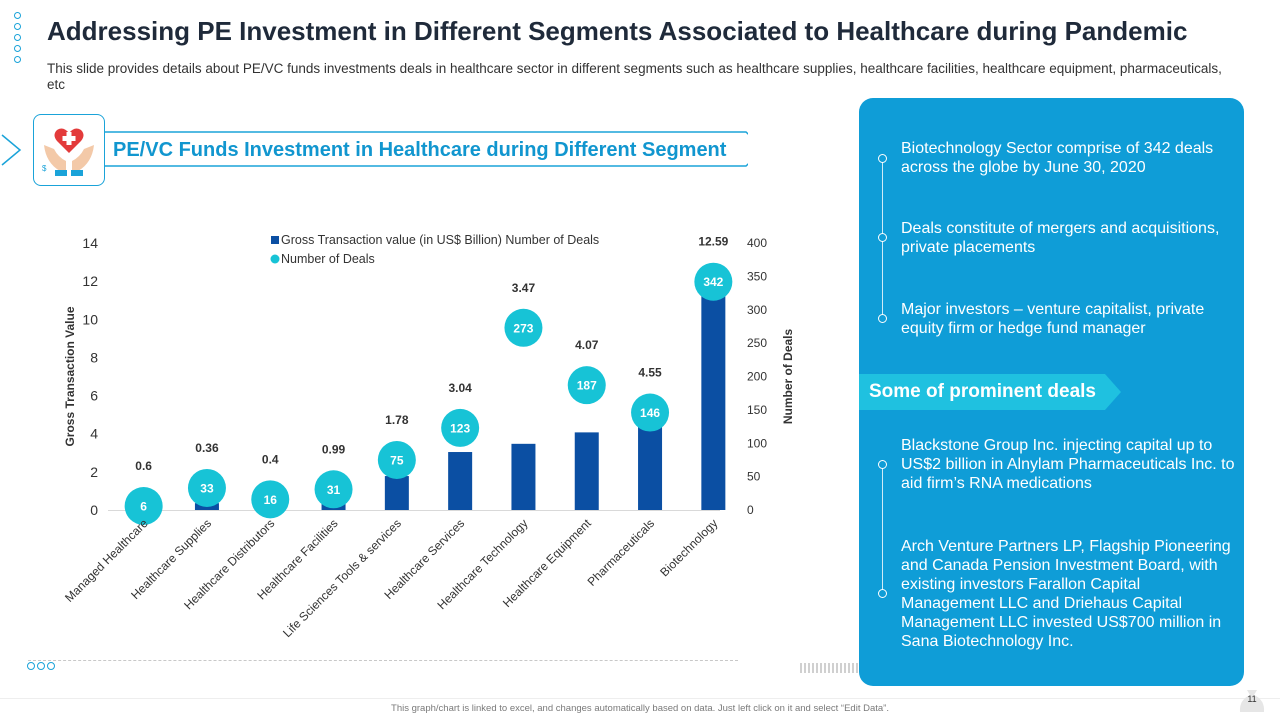 This screenshot has height=720, width=1280. I want to click on deal-data-label: 31, so click(334, 490).